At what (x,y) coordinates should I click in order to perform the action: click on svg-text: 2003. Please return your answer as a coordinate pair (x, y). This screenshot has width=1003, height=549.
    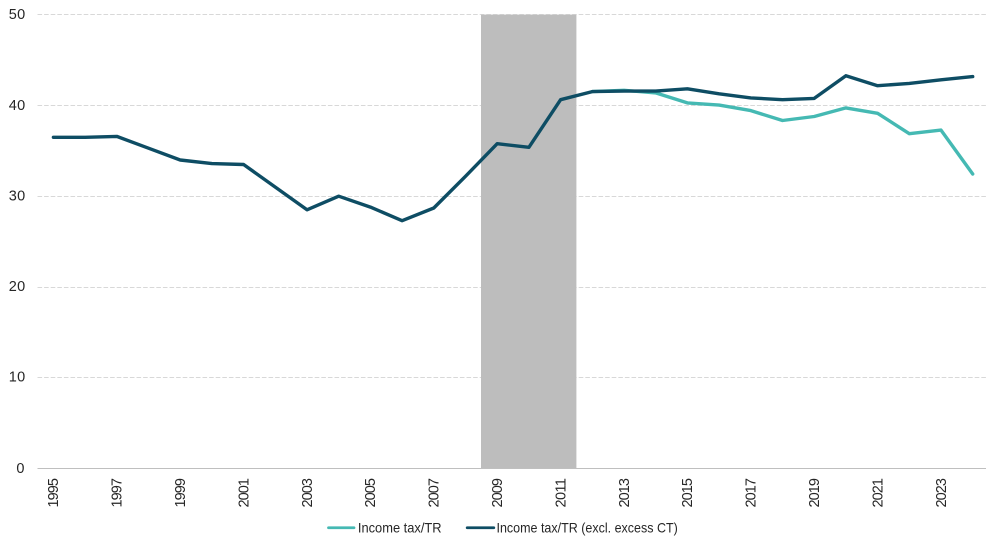
    Looking at the image, I should click on (308, 493).